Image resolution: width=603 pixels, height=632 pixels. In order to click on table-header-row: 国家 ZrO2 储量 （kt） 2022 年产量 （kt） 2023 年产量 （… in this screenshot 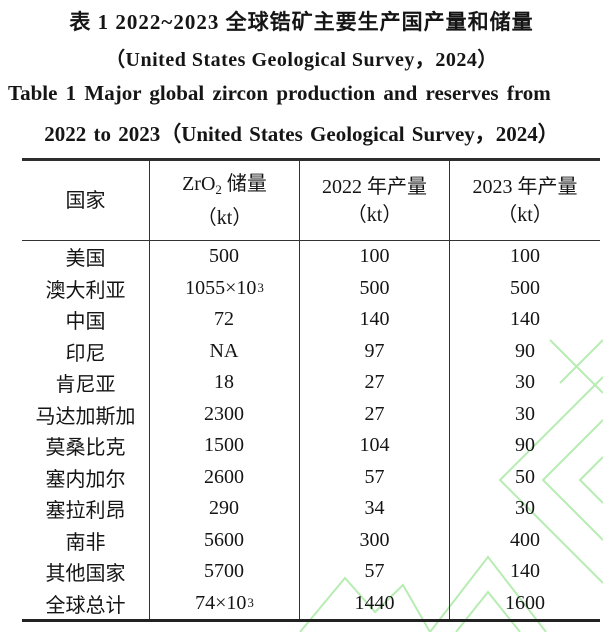, I will do `click(311, 201)`.